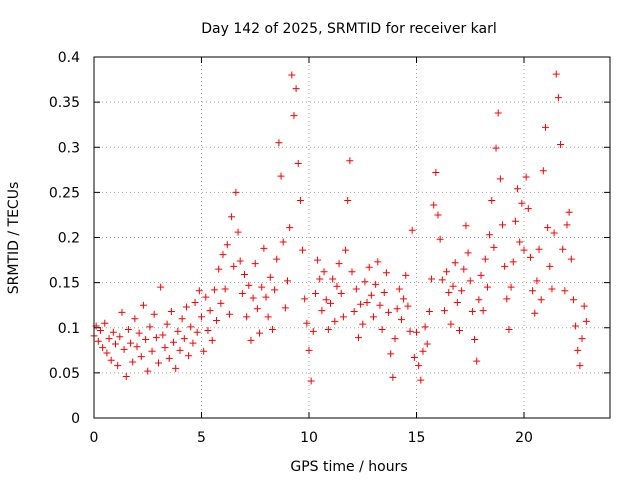  What do you see at coordinates (75, 419) in the screenshot?
I see `y-tick-label: 0` at bounding box center [75, 419].